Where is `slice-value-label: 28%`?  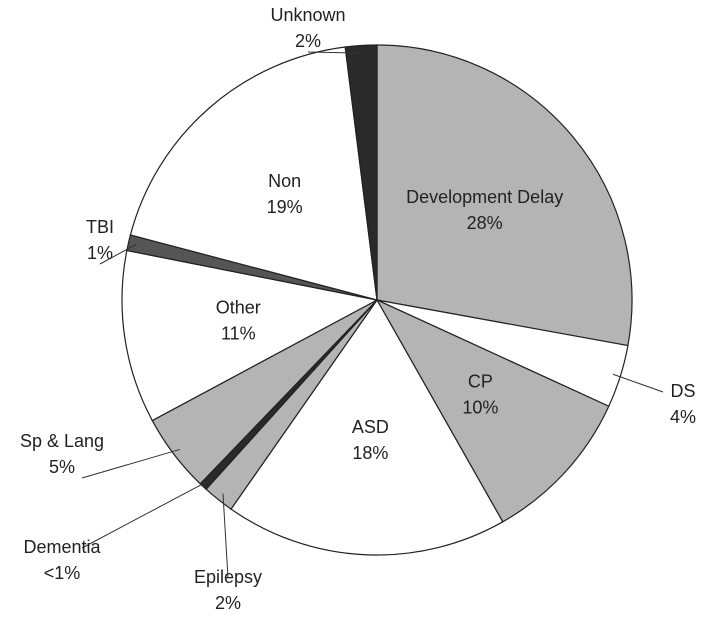 slice-value-label: 28% is located at coordinates (485, 223).